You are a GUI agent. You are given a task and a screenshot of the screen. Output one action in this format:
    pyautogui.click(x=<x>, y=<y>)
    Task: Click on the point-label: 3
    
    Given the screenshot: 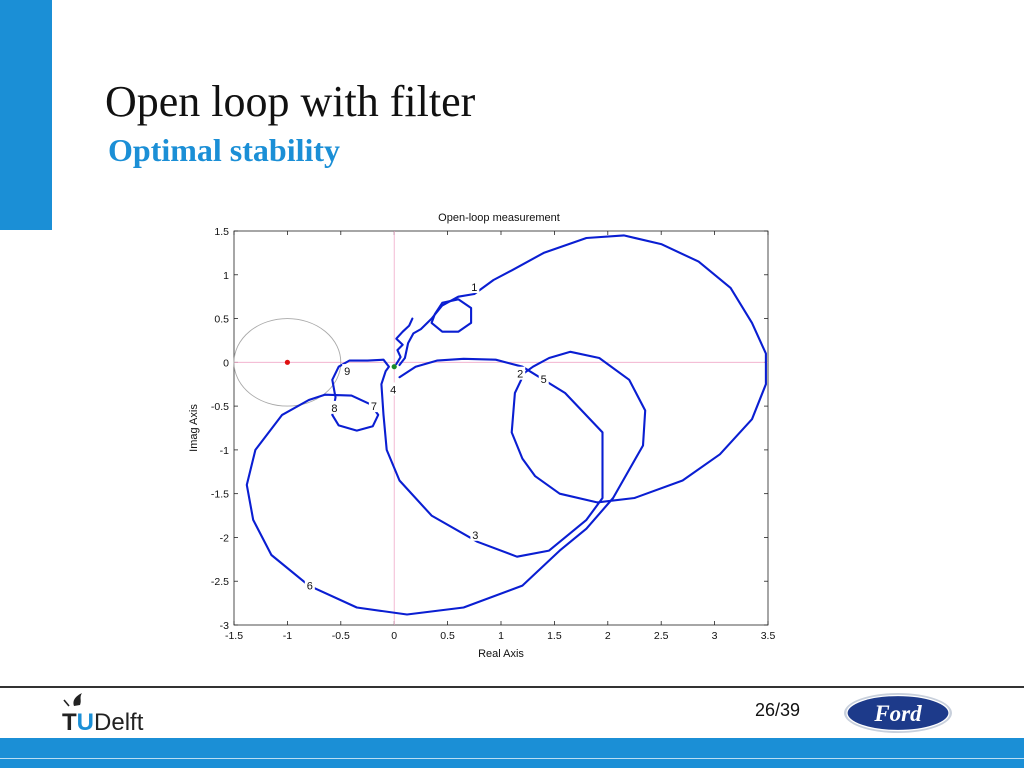 What is the action you would take?
    pyautogui.click(x=475, y=536)
    